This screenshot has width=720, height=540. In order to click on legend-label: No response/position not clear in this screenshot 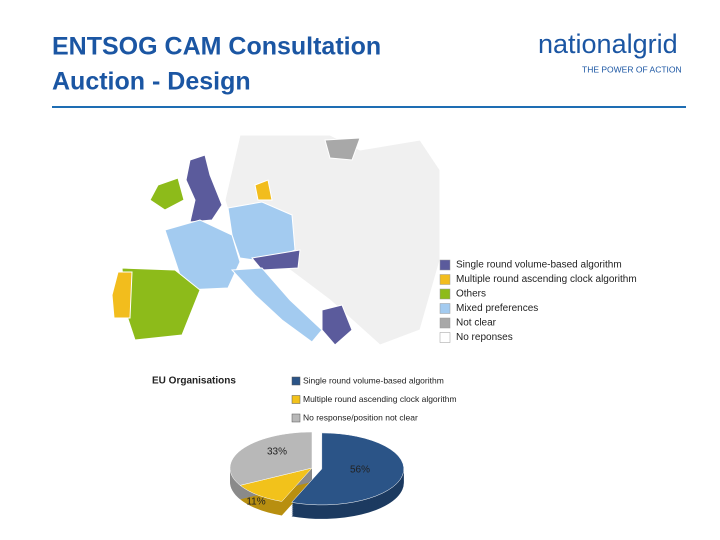, I will do `click(360, 417)`.